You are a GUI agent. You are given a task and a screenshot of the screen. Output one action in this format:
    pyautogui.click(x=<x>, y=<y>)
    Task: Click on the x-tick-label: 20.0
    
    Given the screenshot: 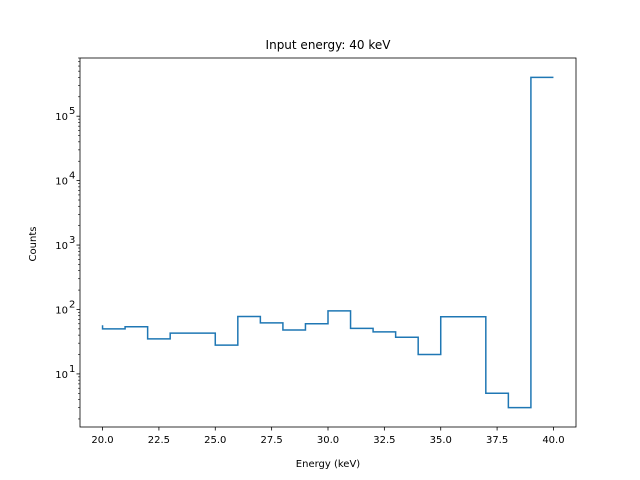 What is the action you would take?
    pyautogui.click(x=102, y=440)
    